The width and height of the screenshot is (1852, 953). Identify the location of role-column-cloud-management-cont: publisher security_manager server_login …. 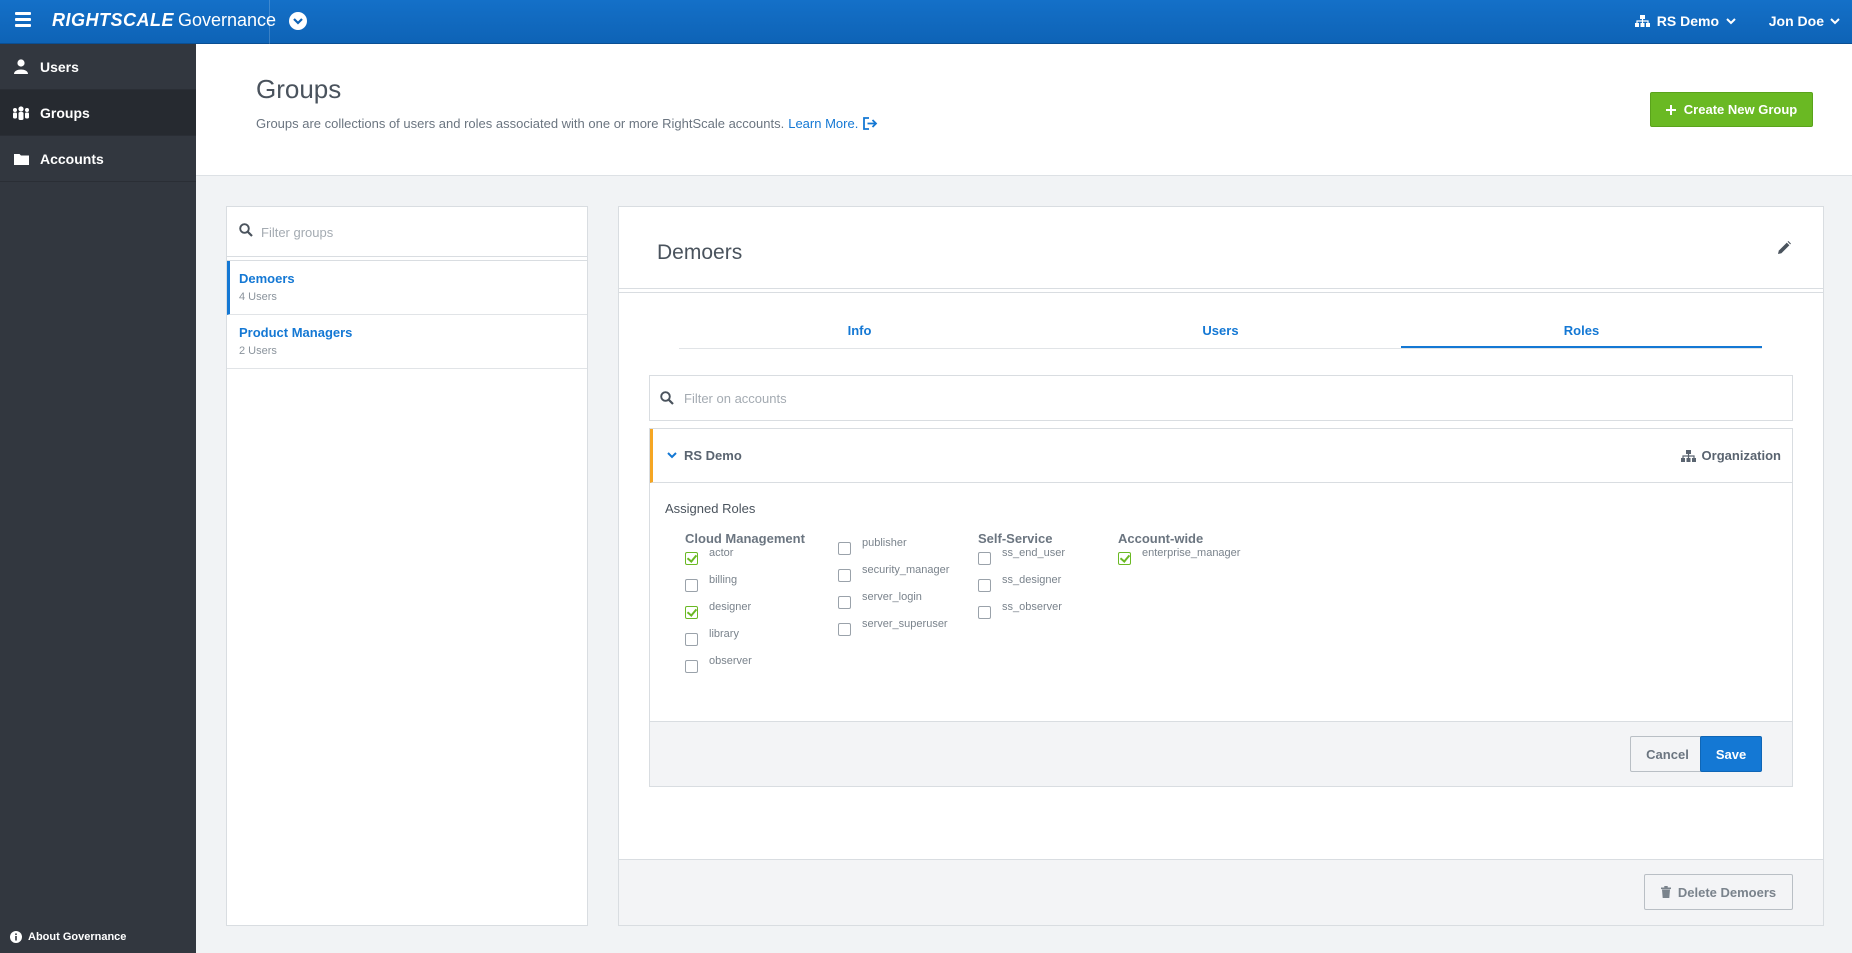
(893, 591).